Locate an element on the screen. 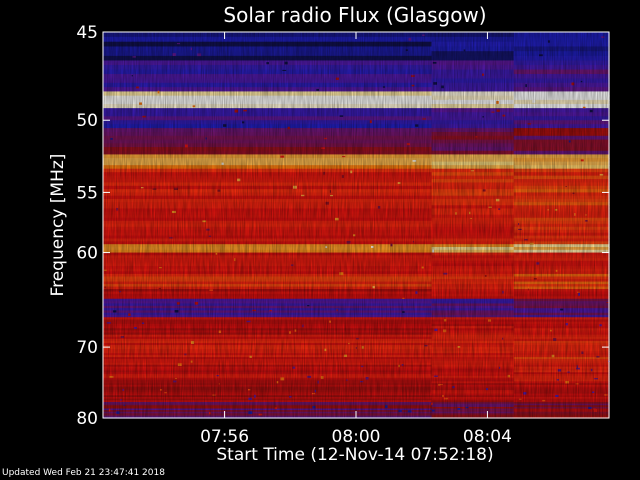 Image resolution: width=640 pixels, height=480 pixels. x-tick-label: 08:04 is located at coordinates (487, 437).